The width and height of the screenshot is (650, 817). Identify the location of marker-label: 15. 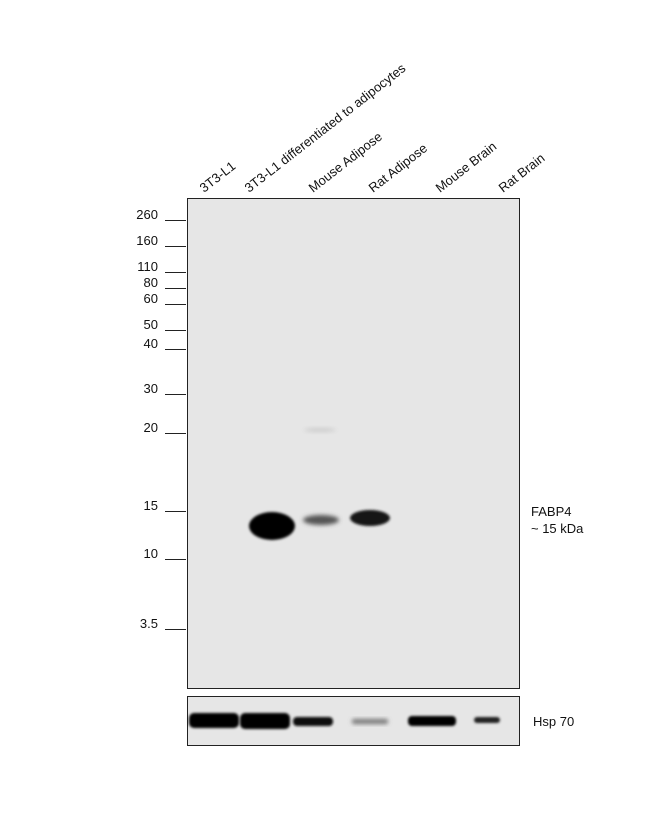
(151, 505).